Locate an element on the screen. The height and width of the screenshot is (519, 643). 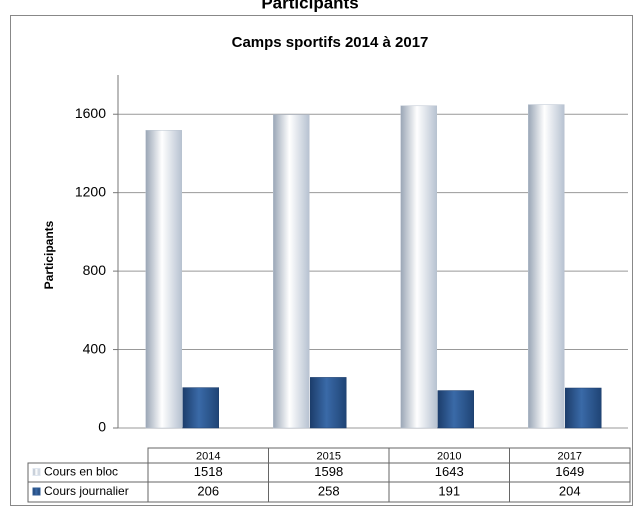
table-value: 258 is located at coordinates (329, 490).